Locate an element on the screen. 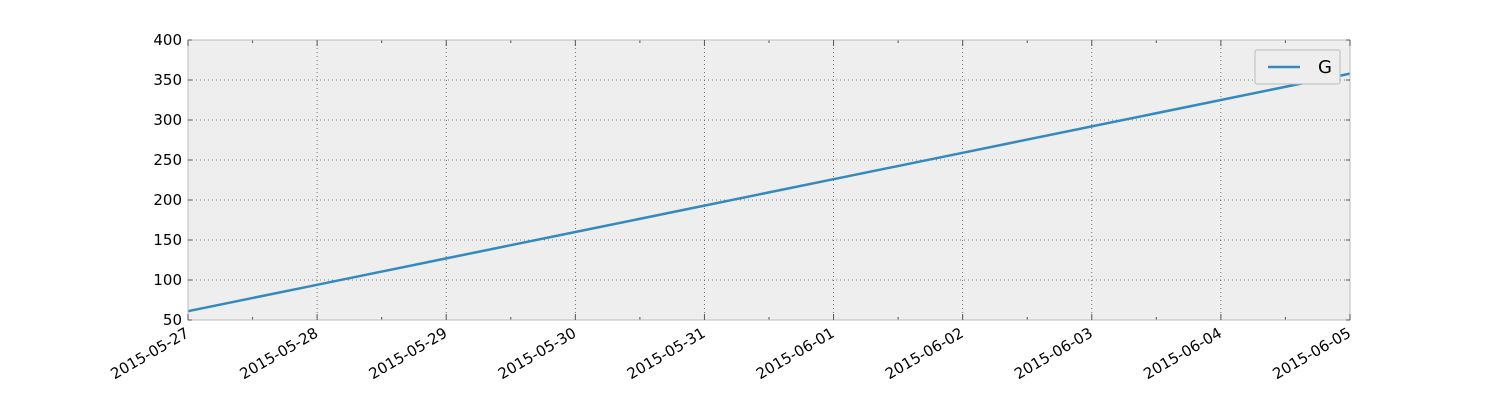 The width and height of the screenshot is (1500, 400). x-tick-label: 2015-05-27 is located at coordinates (149, 353).